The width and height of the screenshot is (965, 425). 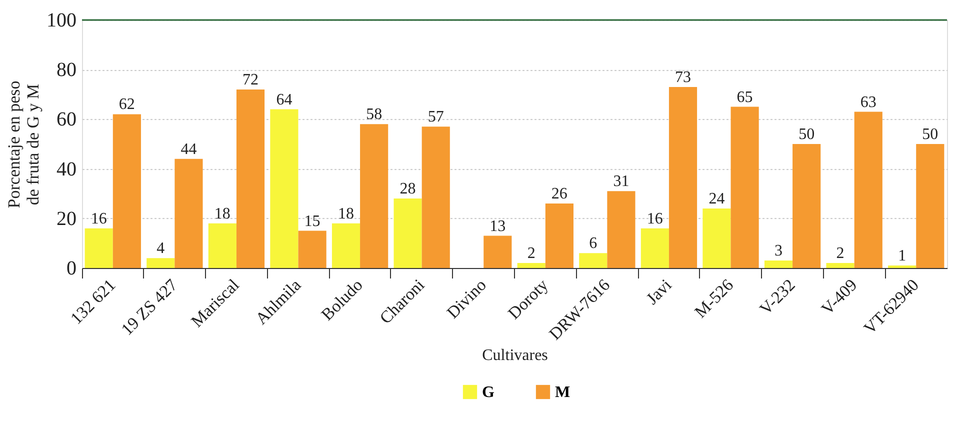 I want to click on data-label: 1, so click(x=902, y=256).